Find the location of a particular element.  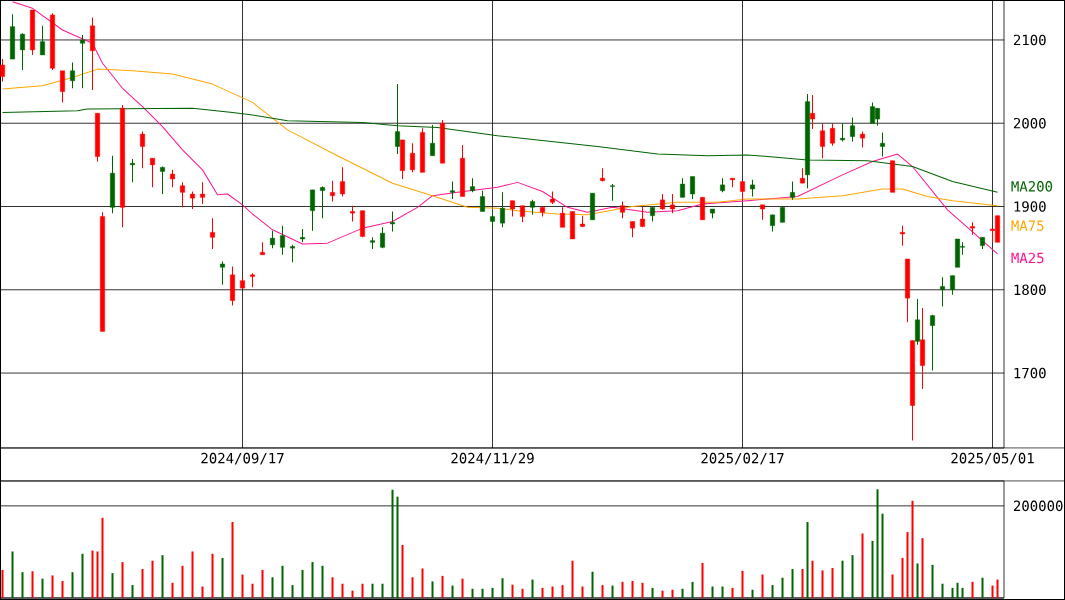

x-tick-label: 2025/02/17 is located at coordinates (742, 458).